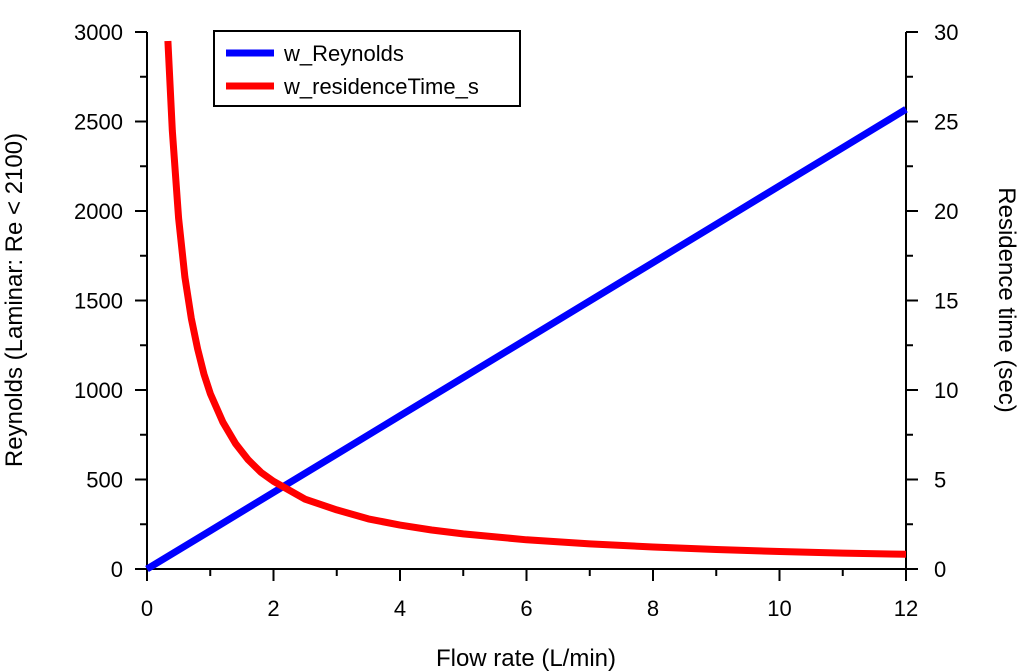 The width and height of the screenshot is (1024, 672). I want to click on y-left-tick-label: 0, so click(117, 569).